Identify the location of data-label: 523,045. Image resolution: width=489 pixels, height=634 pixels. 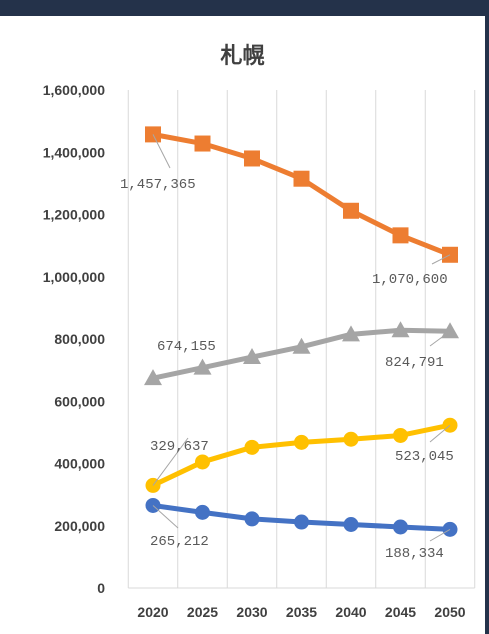
(424, 457).